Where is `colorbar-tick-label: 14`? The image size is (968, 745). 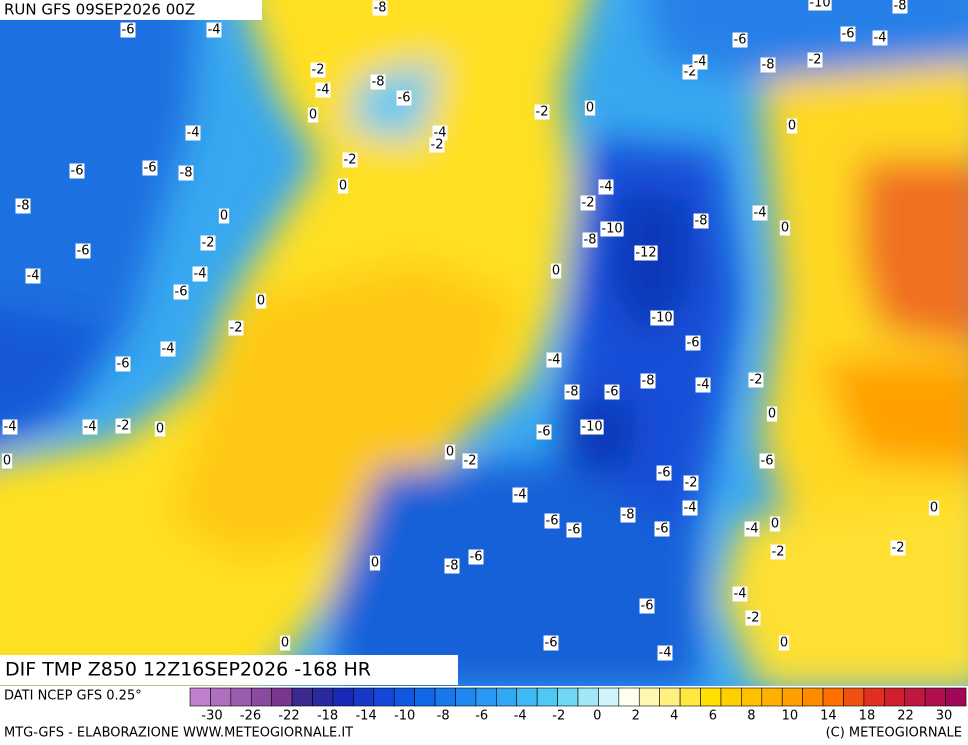
colorbar-tick-label: 14 is located at coordinates (828, 716).